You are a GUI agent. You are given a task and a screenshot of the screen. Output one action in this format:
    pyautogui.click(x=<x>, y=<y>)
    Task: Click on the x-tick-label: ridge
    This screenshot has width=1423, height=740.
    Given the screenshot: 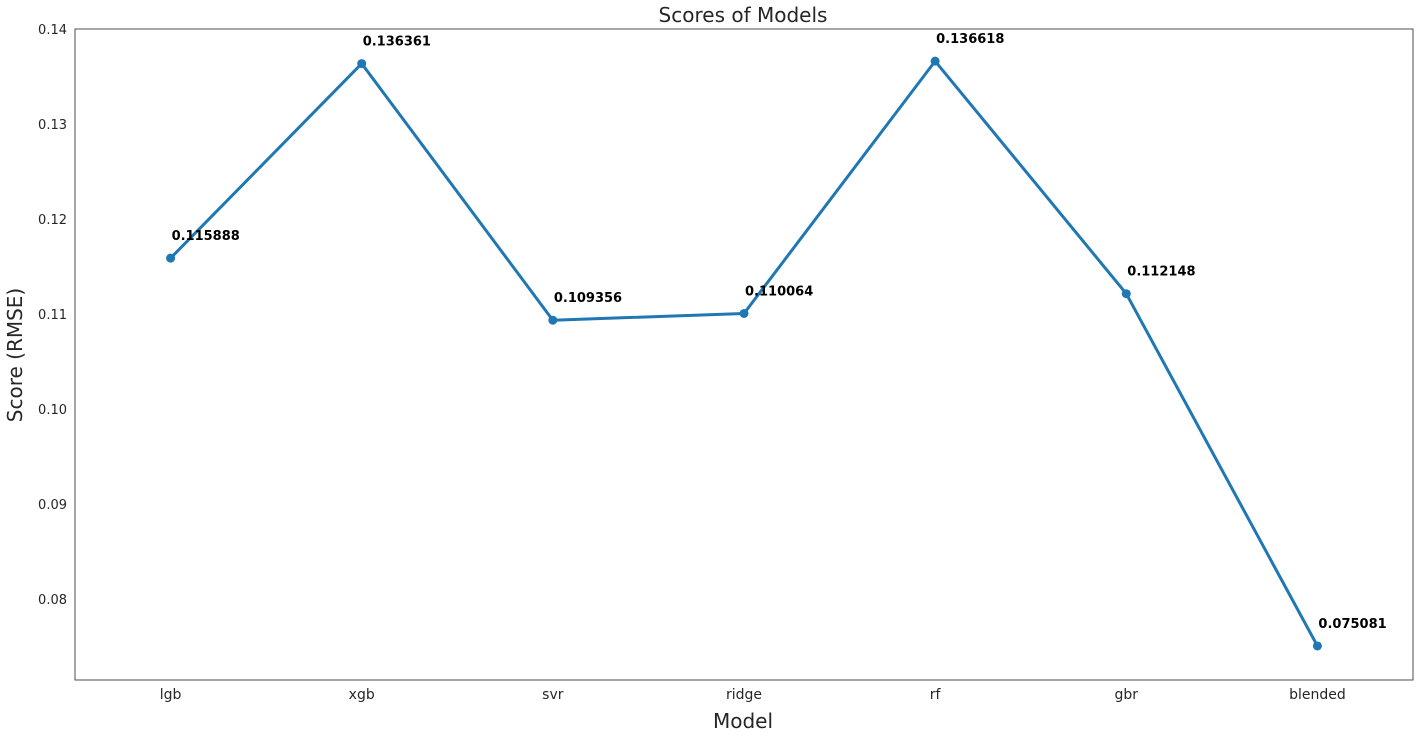 What is the action you would take?
    pyautogui.click(x=744, y=695)
    